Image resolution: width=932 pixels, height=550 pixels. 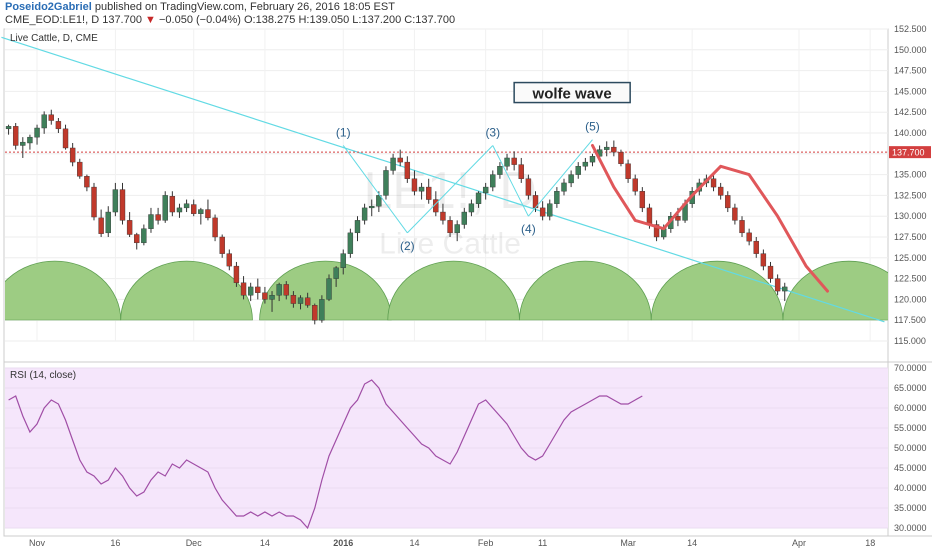 I want to click on author-link: Poseido2Gabriel, so click(x=48, y=7).